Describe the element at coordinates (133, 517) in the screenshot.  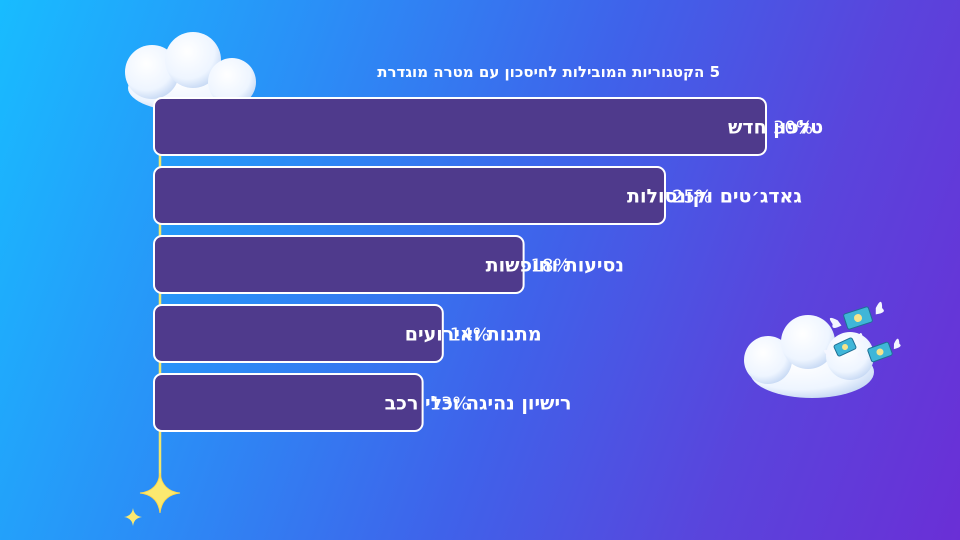
I see `small-star-icon` at that location.